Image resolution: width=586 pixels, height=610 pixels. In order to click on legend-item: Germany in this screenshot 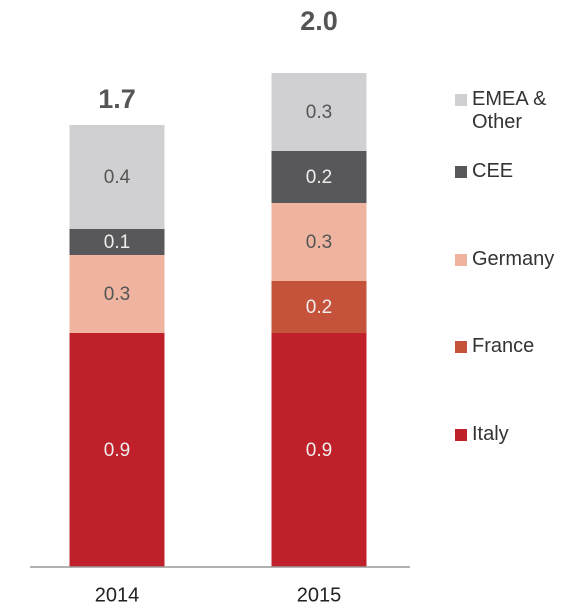, I will do `click(504, 259)`.